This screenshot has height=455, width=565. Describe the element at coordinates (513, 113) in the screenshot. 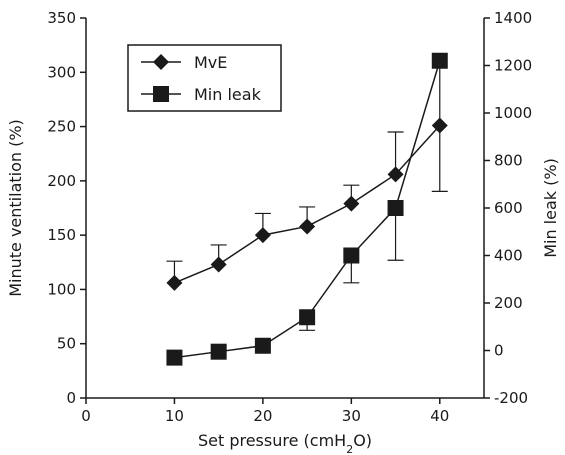

I see `y-right-tick-label: 1000` at that location.